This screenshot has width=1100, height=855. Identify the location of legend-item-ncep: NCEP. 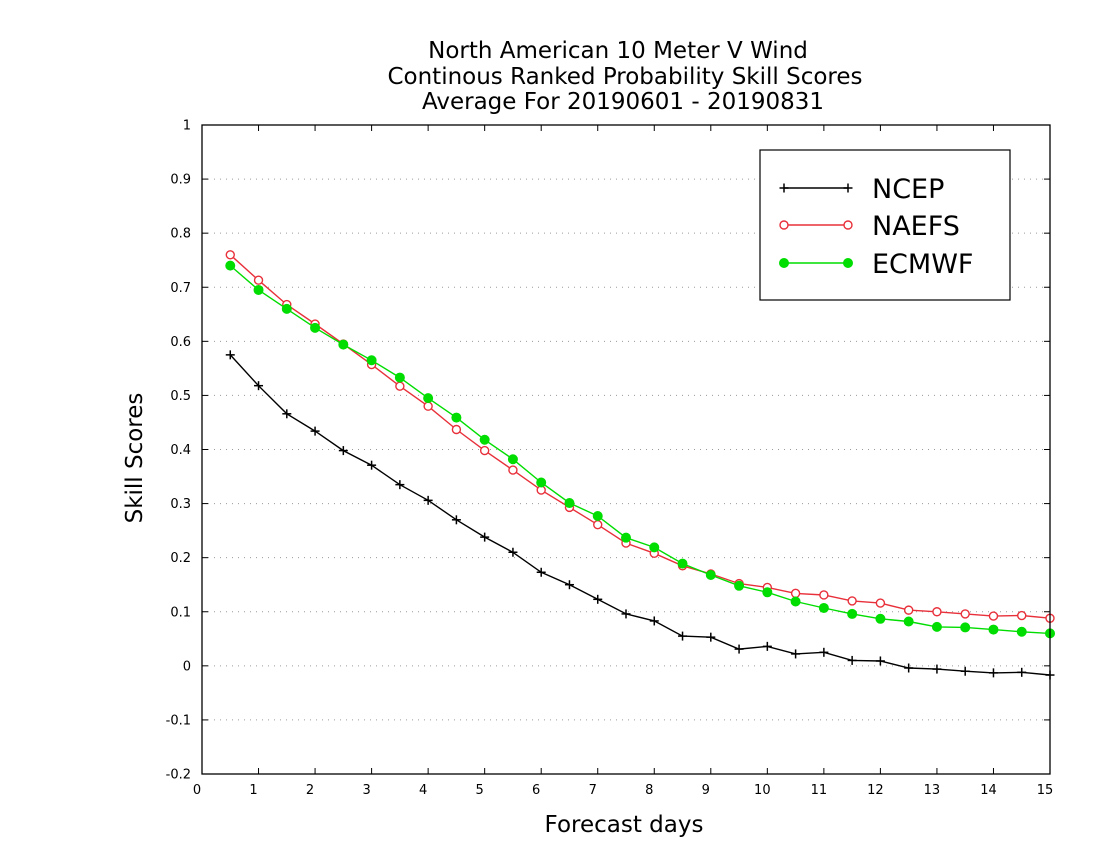
(861, 189).